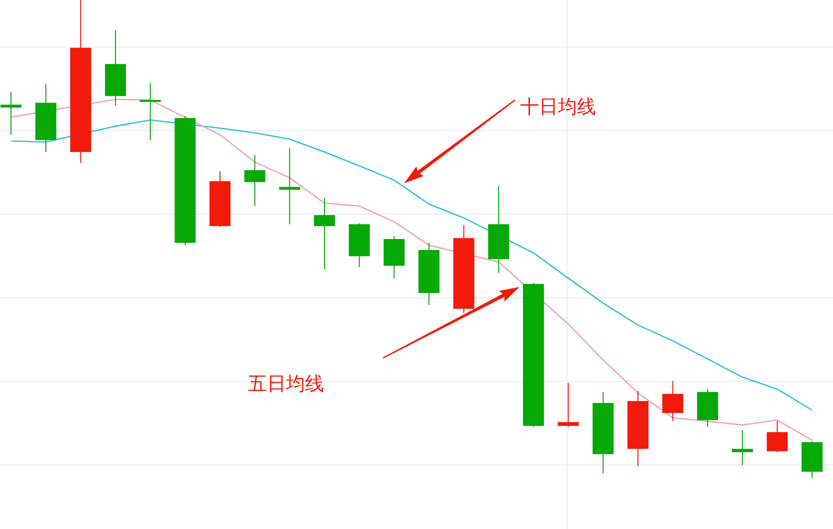 The image size is (833, 529). I want to click on annotation: 五日均线, so click(286, 384).